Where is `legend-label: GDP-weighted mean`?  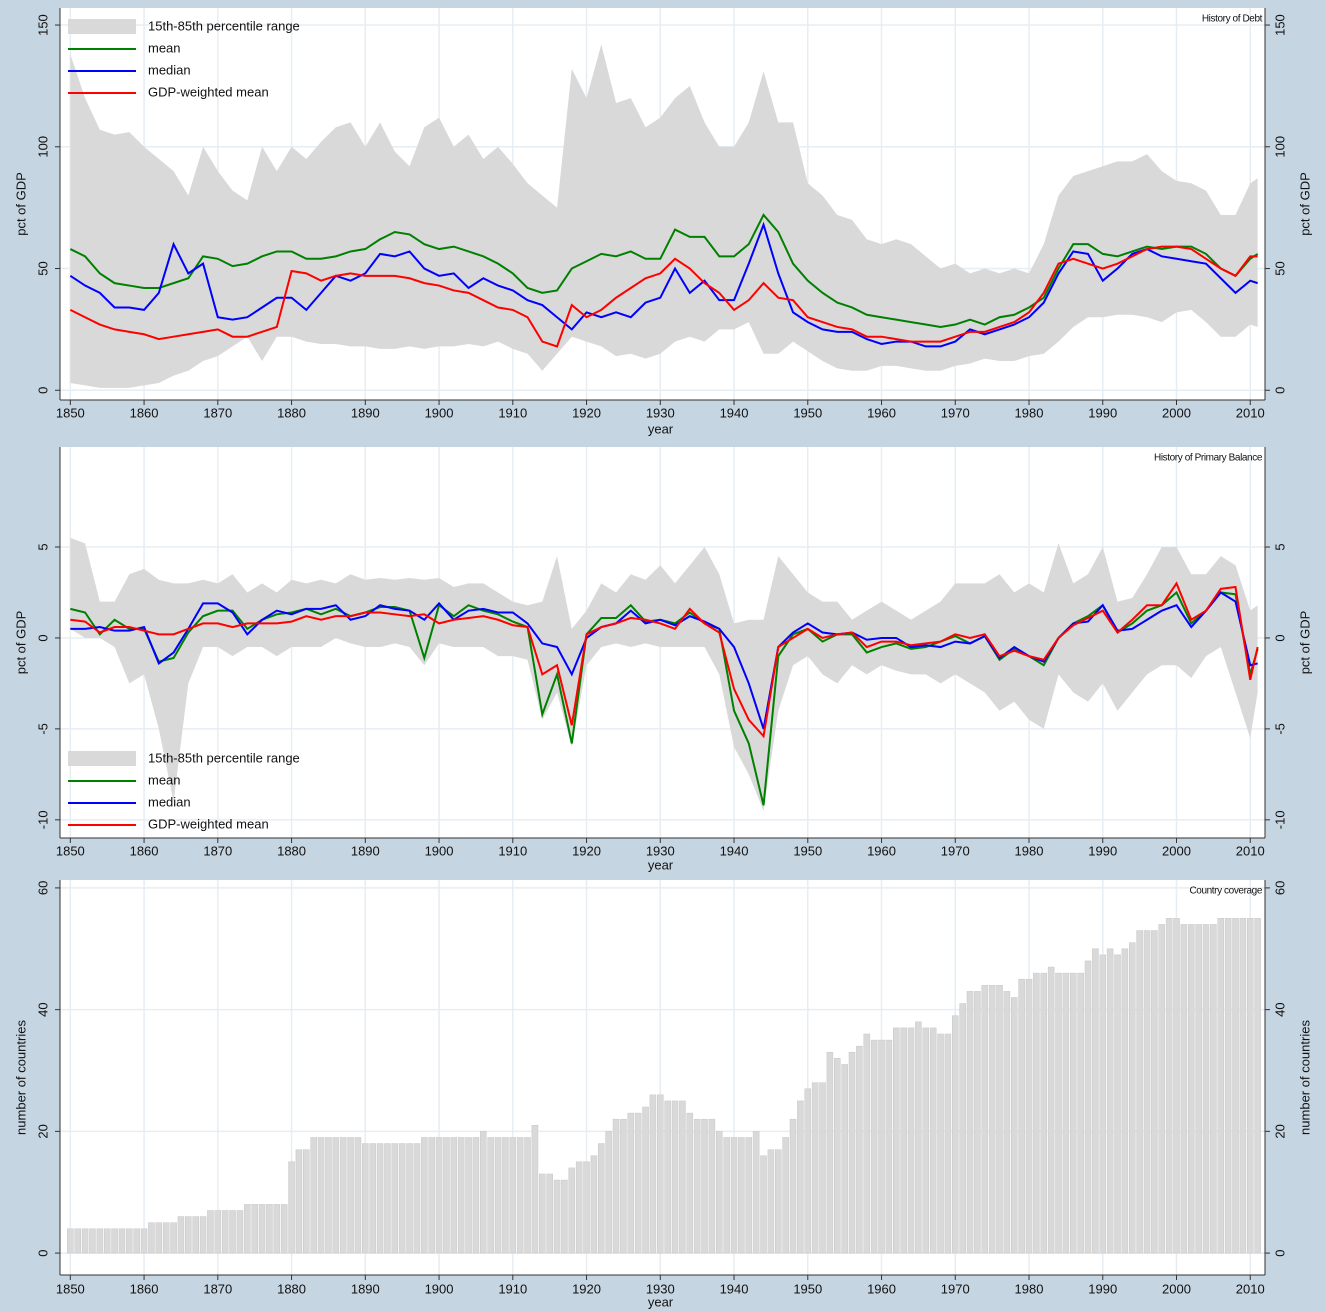 legend-label: GDP-weighted mean is located at coordinates (208, 91).